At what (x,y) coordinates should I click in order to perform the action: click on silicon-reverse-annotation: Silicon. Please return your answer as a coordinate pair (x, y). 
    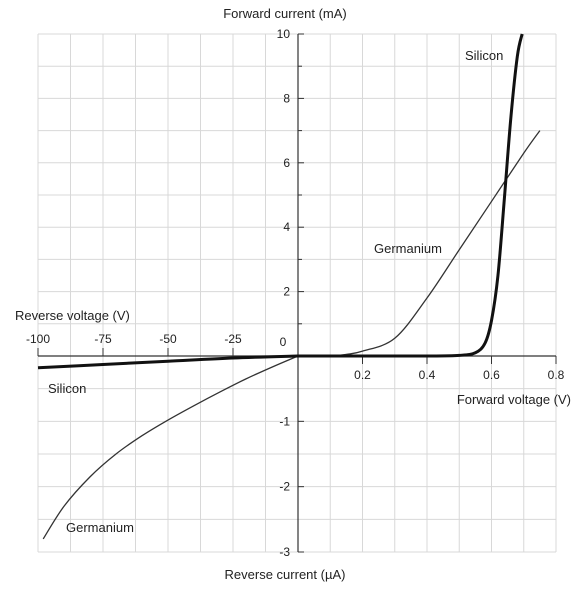
    Looking at the image, I should click on (67, 388).